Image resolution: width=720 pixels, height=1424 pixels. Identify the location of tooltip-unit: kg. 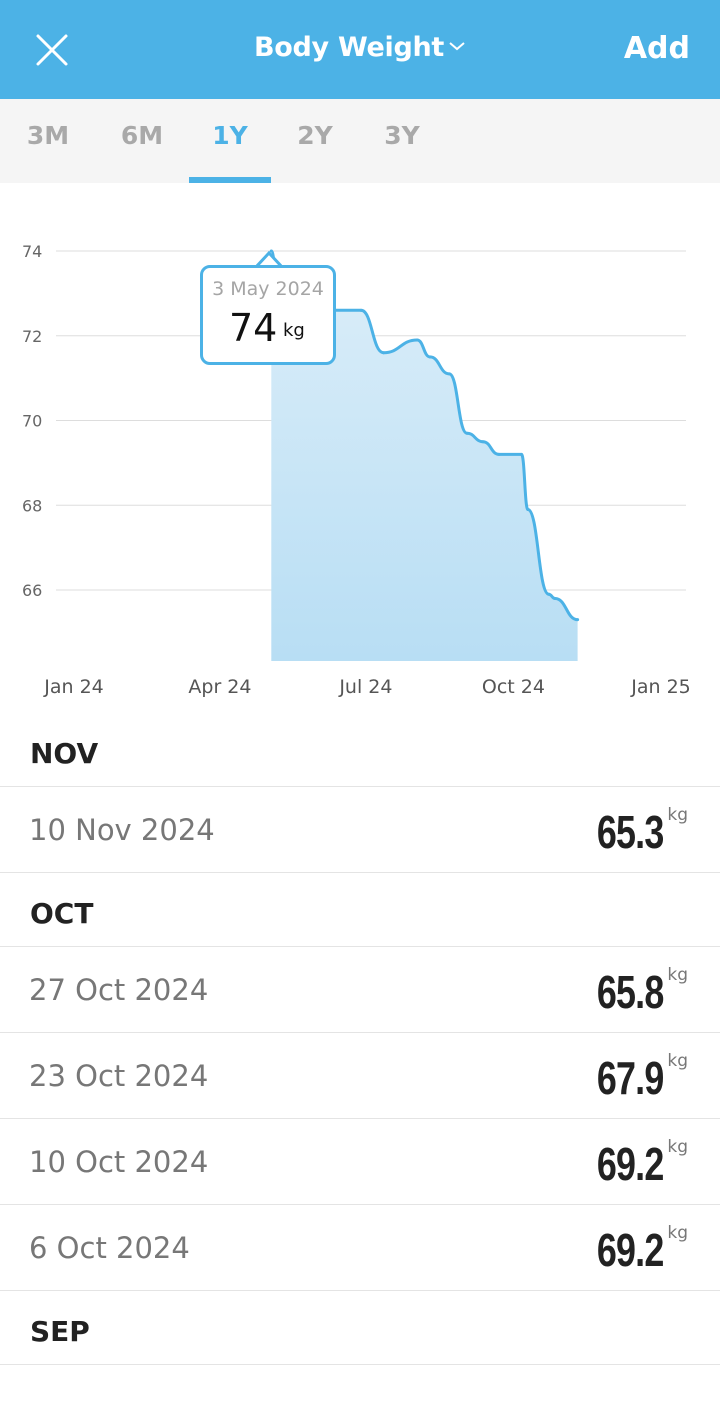
(294, 330).